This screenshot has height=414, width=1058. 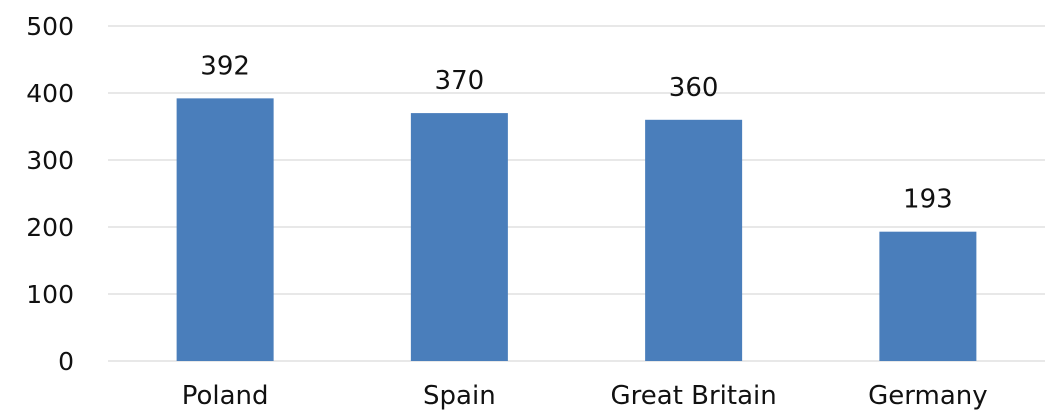 What do you see at coordinates (928, 396) in the screenshot?
I see `category-label: Germany` at bounding box center [928, 396].